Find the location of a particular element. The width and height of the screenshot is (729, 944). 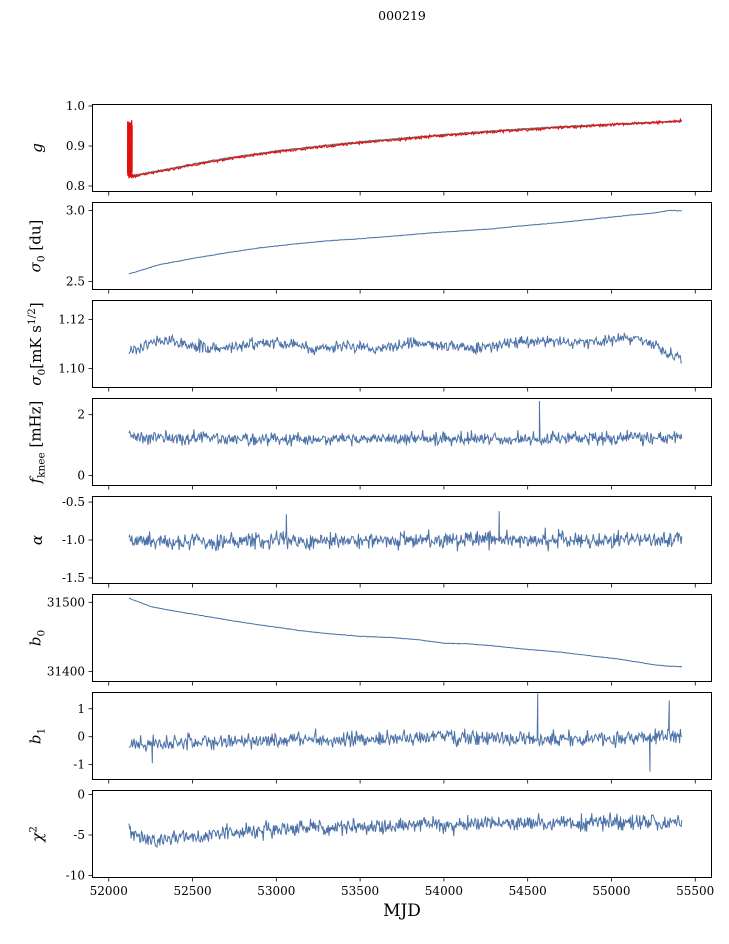

x-tick-label: 53000 is located at coordinates (276, 891).